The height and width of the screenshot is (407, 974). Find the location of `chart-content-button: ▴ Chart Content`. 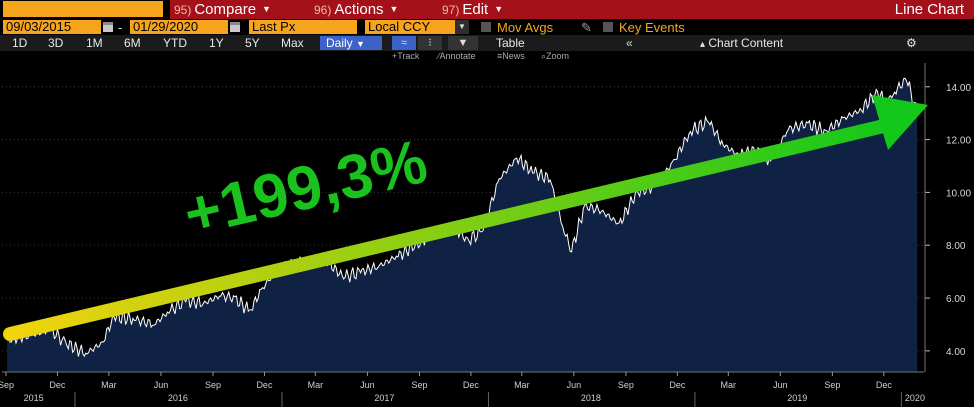

chart-content-button: ▴ Chart Content is located at coordinates (742, 43).